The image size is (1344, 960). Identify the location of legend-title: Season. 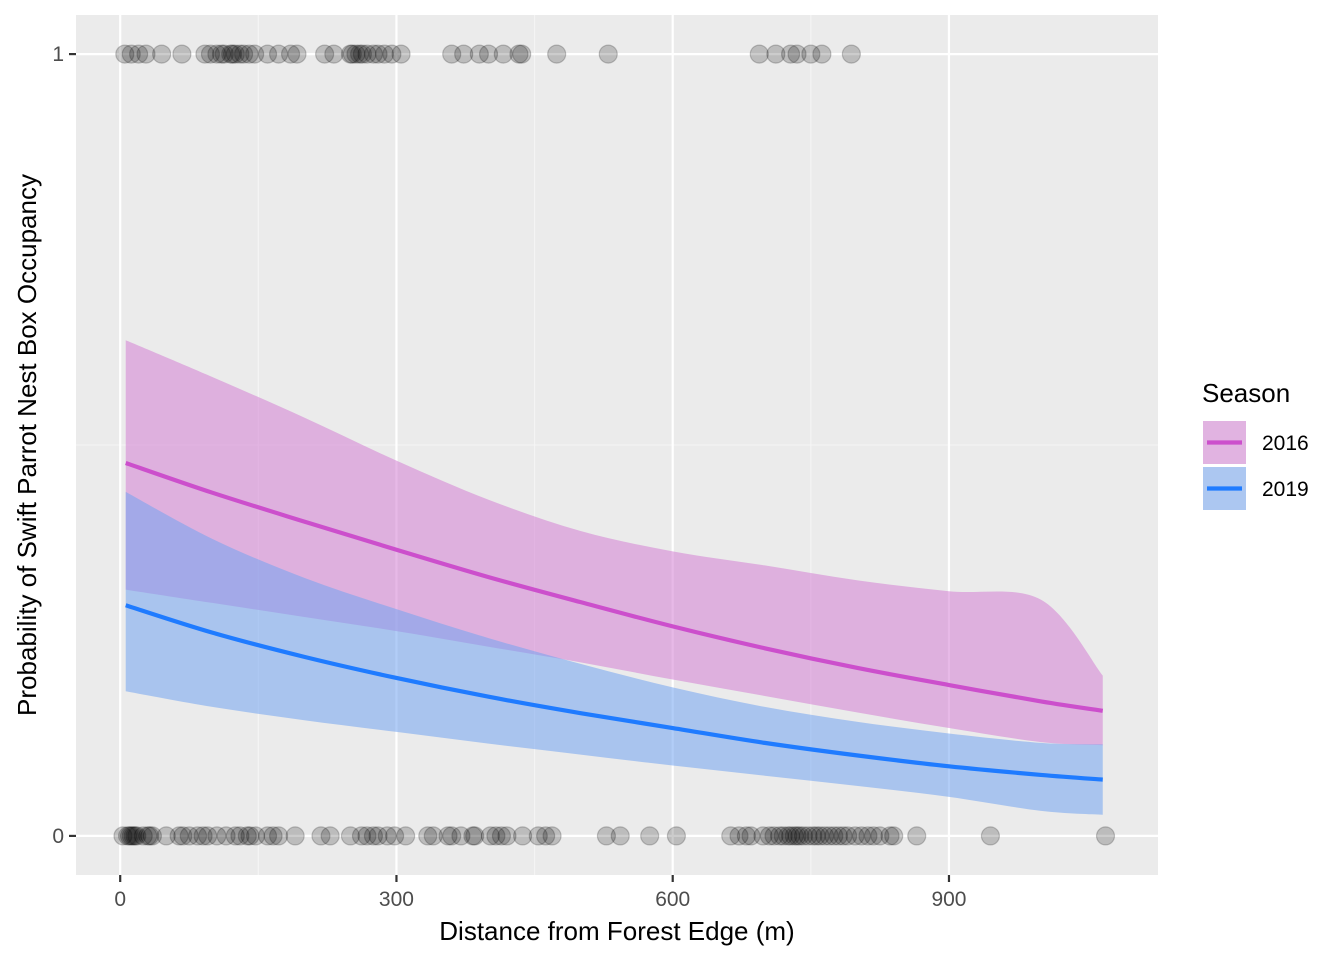
(1246, 393).